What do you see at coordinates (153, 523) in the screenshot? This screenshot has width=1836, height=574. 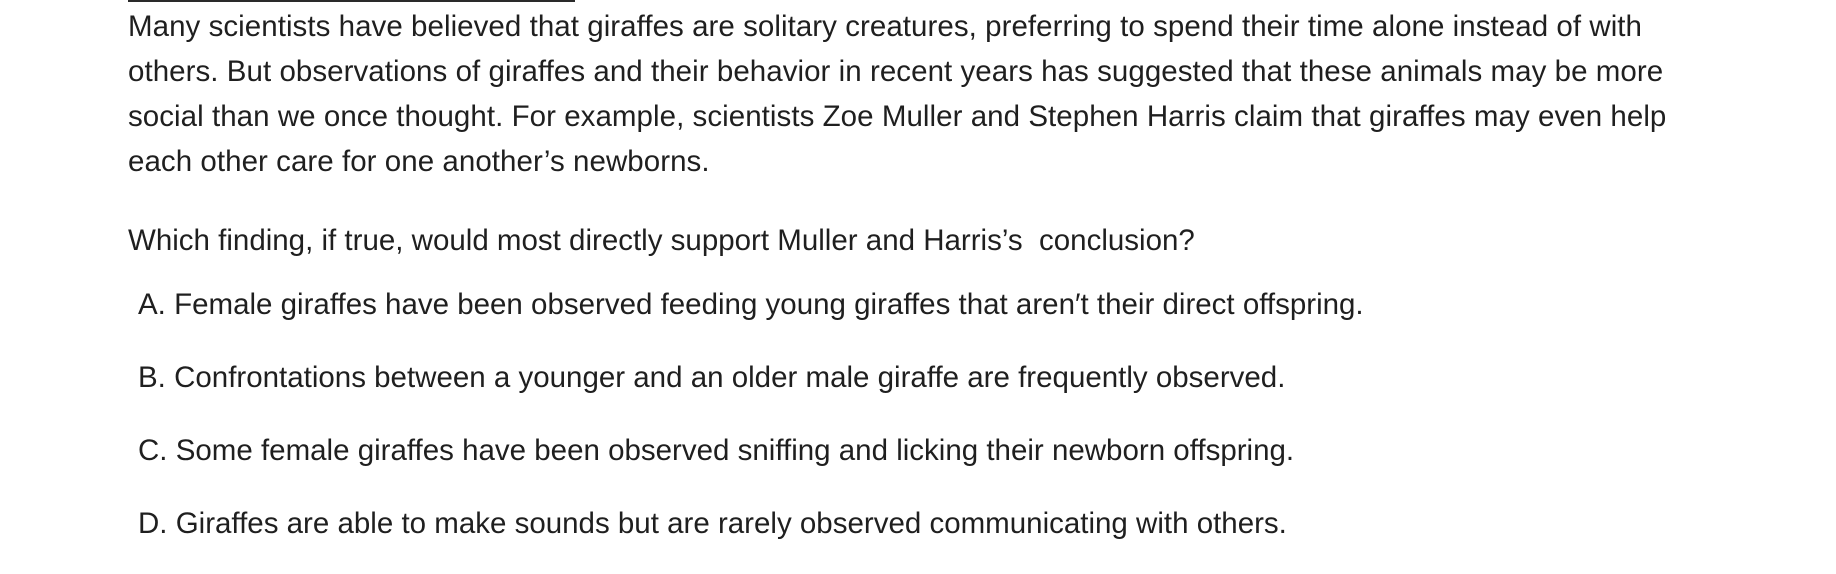 I see `choice-letter: D.` at bounding box center [153, 523].